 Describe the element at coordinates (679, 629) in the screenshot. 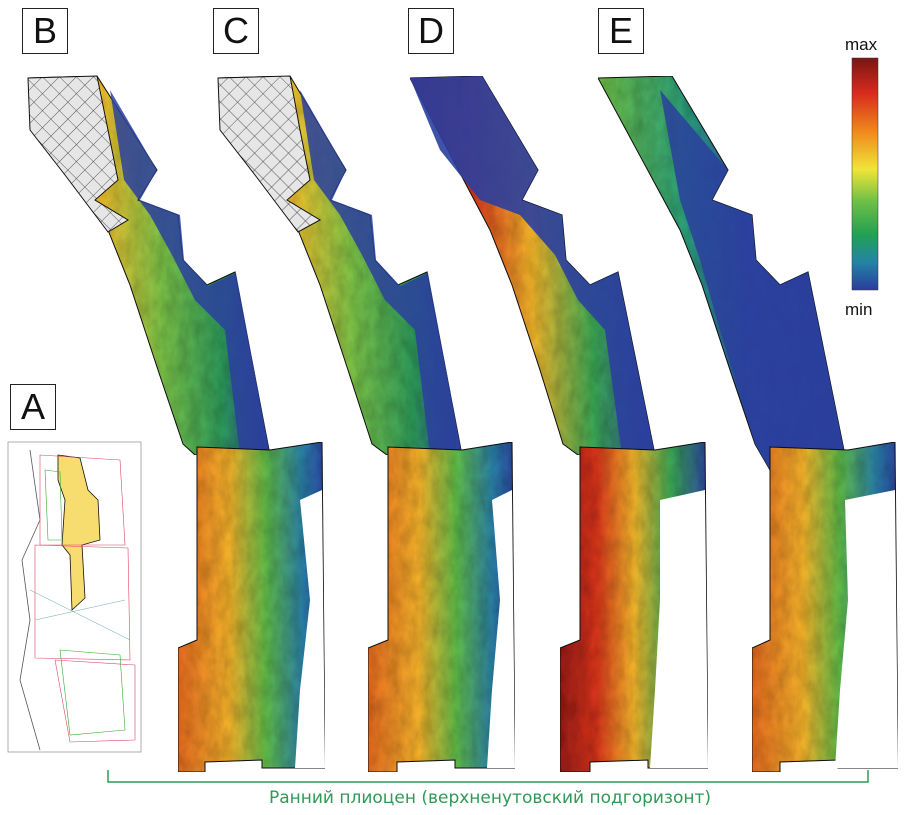

I see `lower-white-d` at that location.